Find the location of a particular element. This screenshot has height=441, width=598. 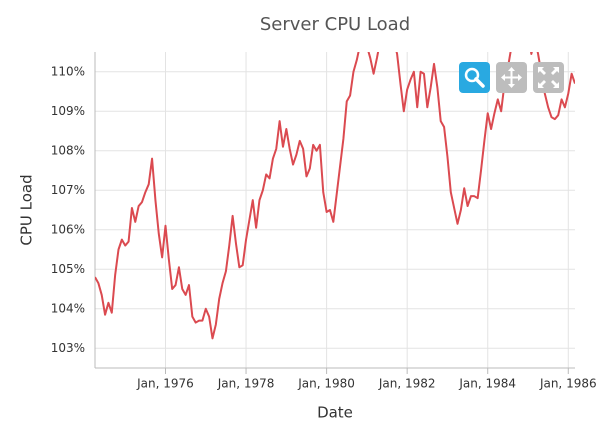

y-tick-label: 105% is located at coordinates (68, 269).